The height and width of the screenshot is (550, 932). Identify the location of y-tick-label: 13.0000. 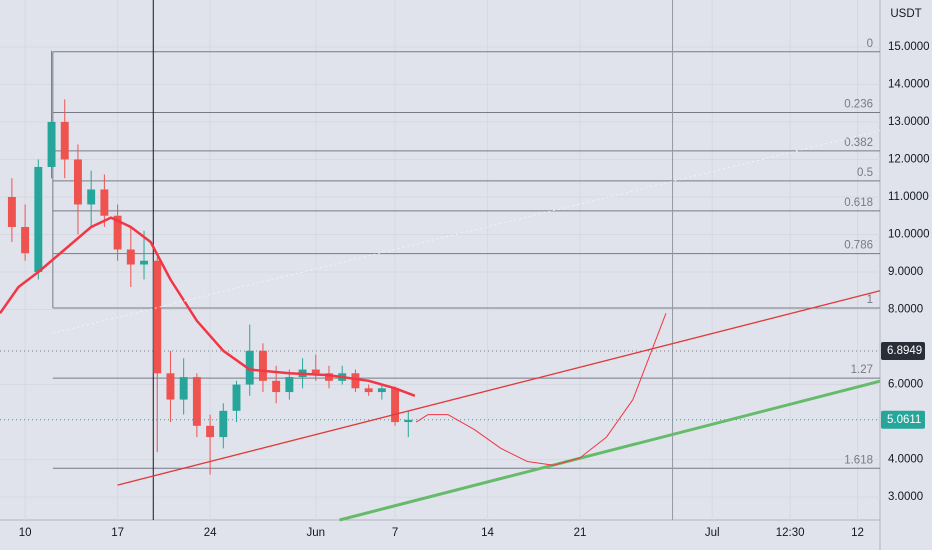
(909, 122).